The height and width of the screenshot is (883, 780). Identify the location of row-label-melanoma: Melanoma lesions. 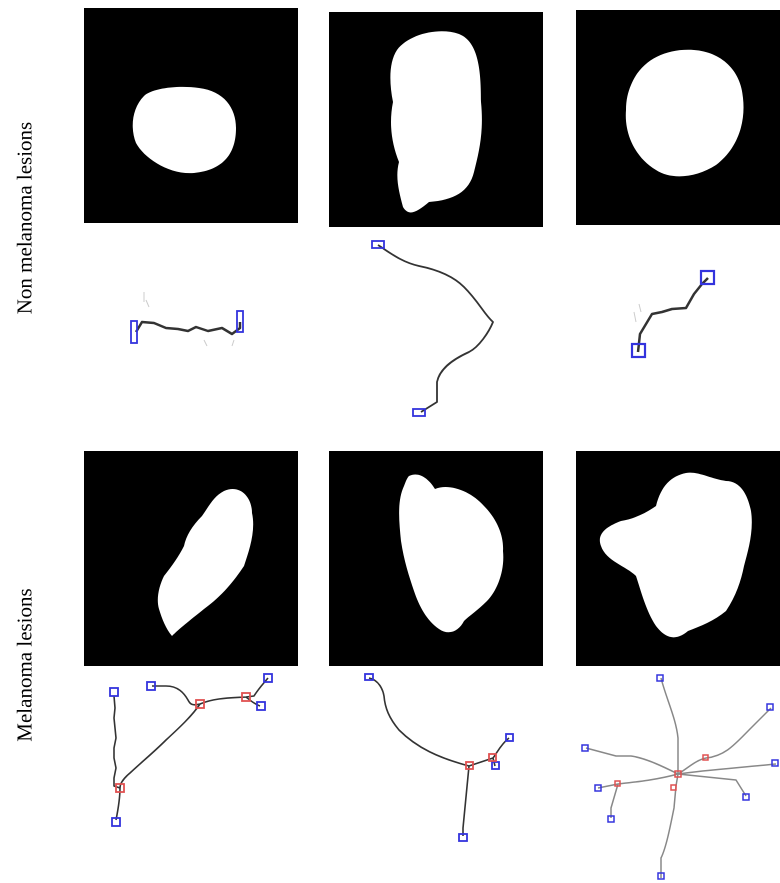
(24, 665).